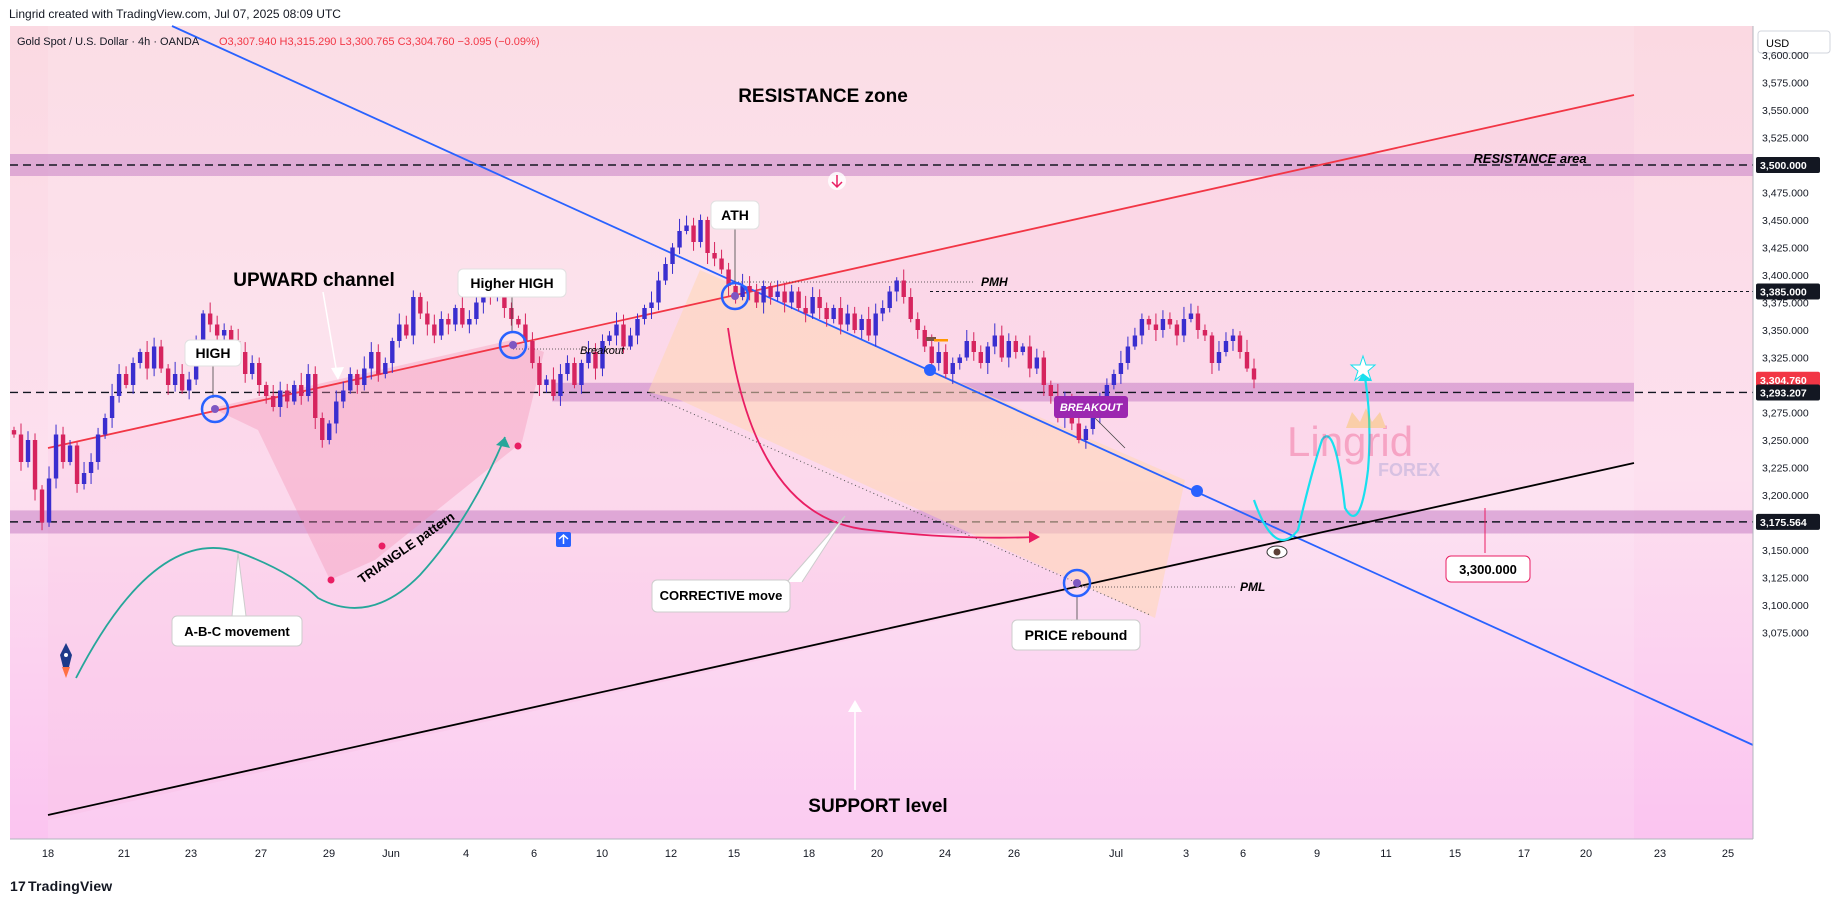 The image size is (1835, 902). I want to click on svg-text: 3,300.000, so click(1488, 569).